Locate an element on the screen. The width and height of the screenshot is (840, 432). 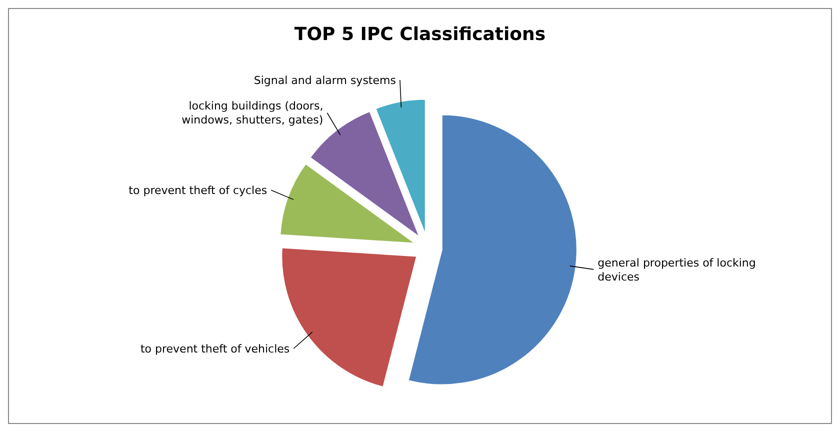
slice-label: to prevent theft of vehicles is located at coordinates (215, 349).